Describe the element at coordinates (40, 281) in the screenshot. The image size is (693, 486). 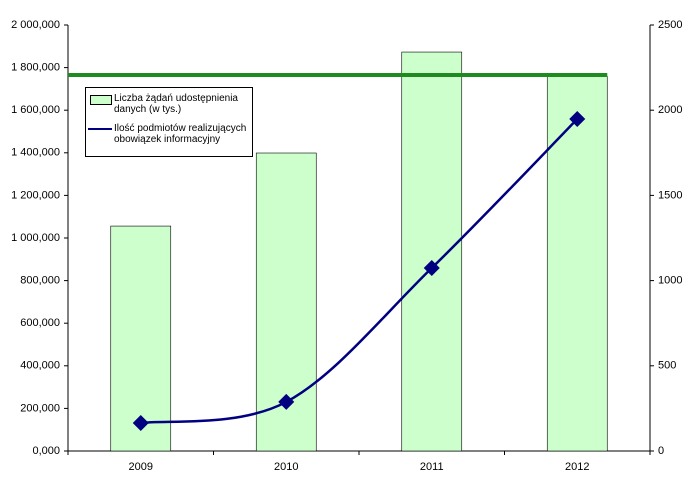
I see `y-tick-label: 800,000` at that location.